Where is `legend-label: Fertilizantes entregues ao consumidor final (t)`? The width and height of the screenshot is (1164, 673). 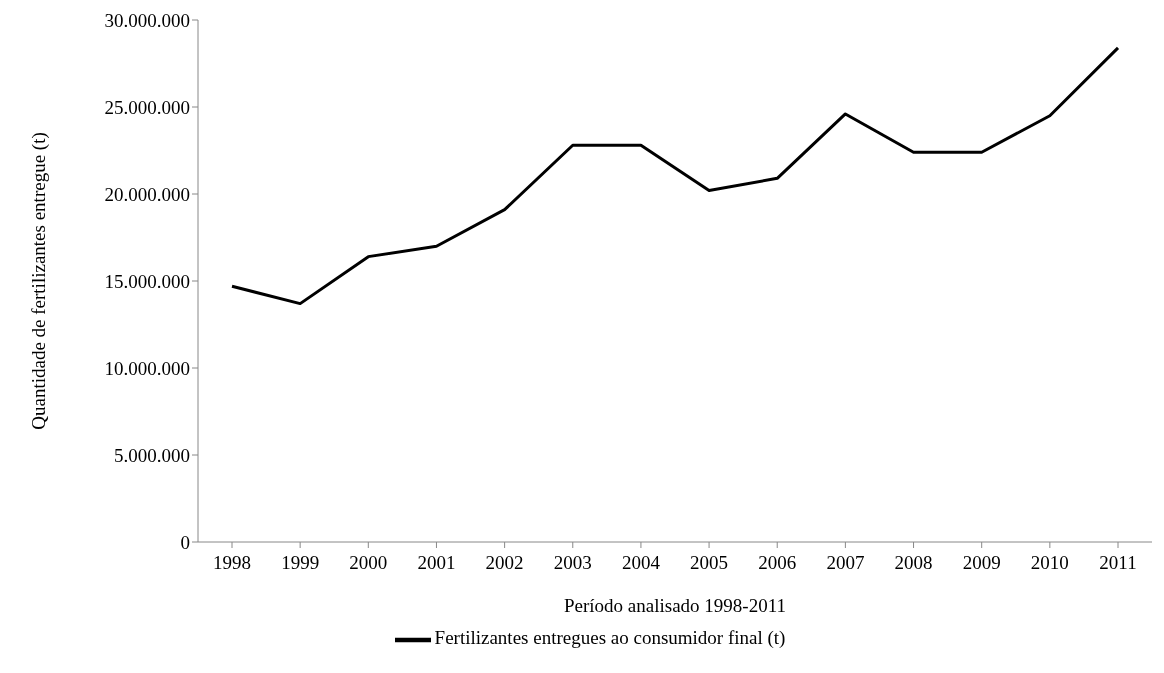
legend-label: Fertilizantes entregues ao consumidor final (t) is located at coordinates (610, 638).